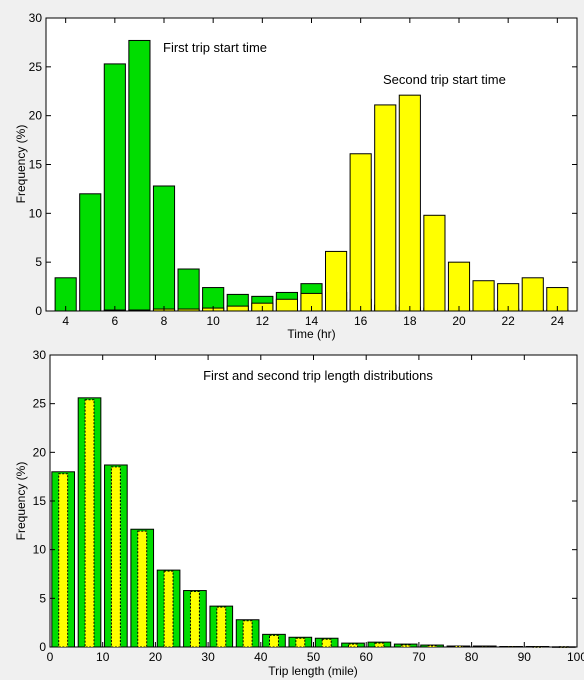  What do you see at coordinates (444, 79) in the screenshot?
I see `second-trip-annotation: Second trip start time` at bounding box center [444, 79].